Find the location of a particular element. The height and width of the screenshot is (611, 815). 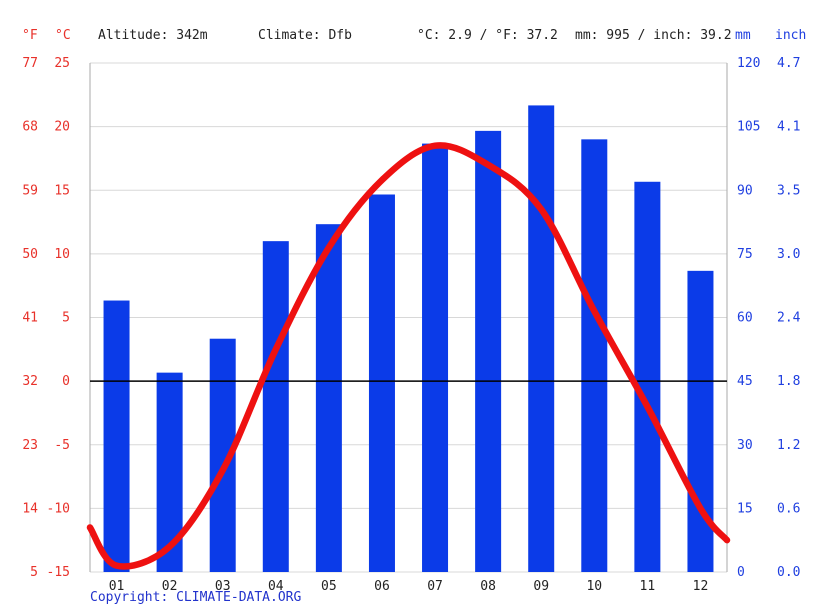

celsius-tick-label: 15 is located at coordinates (62, 190).